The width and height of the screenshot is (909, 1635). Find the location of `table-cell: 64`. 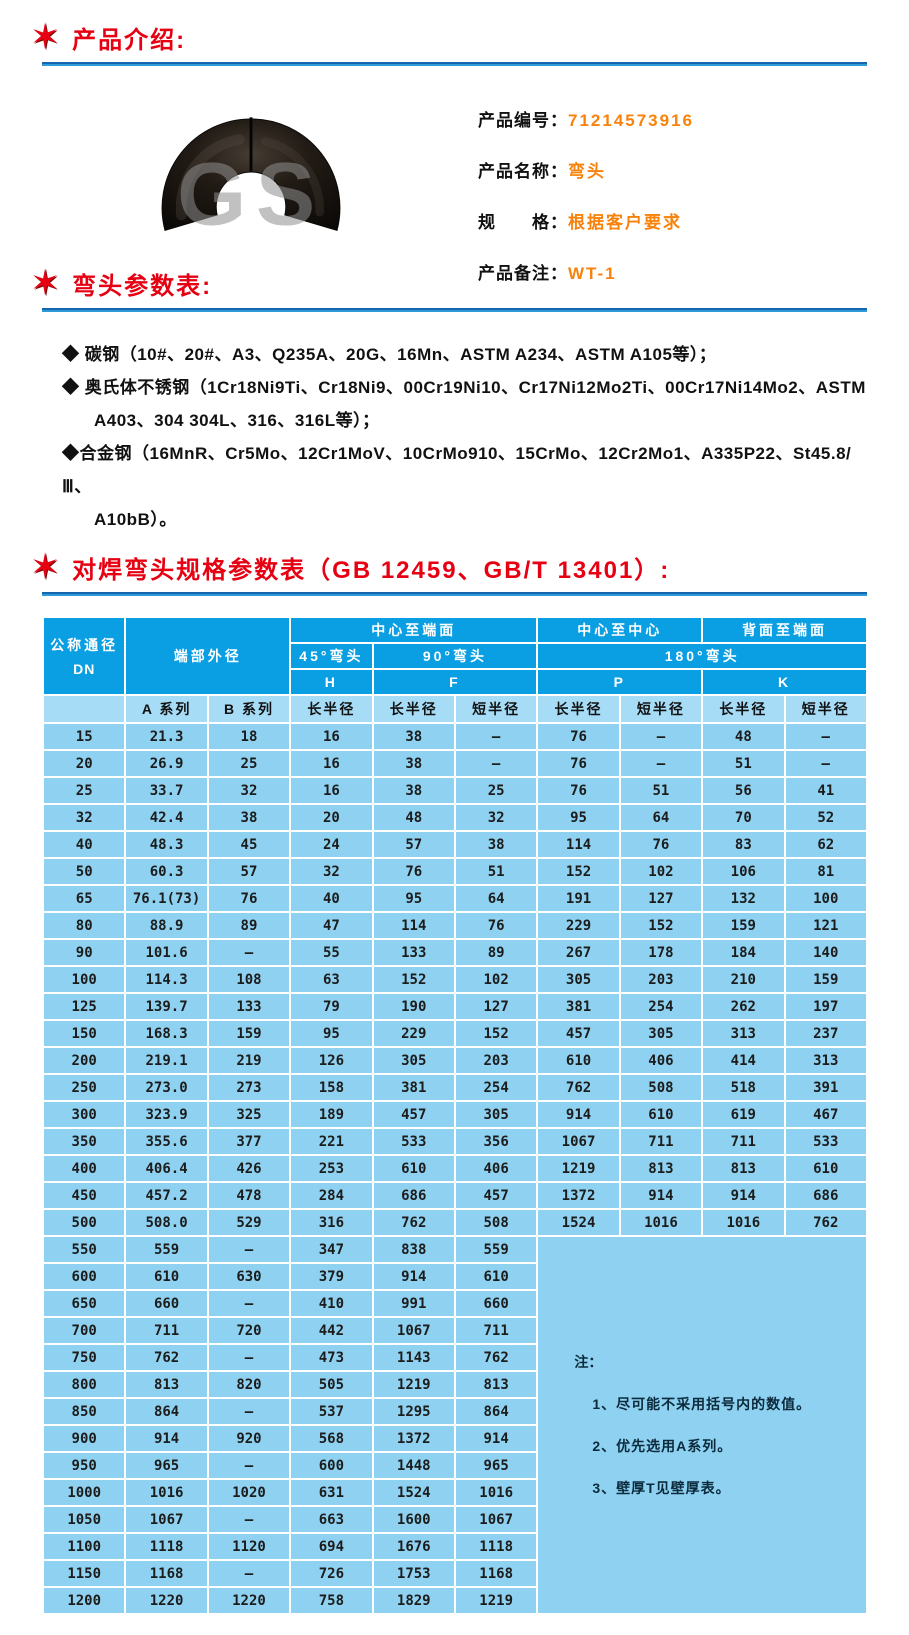

table-cell: 64 is located at coordinates (496, 898).